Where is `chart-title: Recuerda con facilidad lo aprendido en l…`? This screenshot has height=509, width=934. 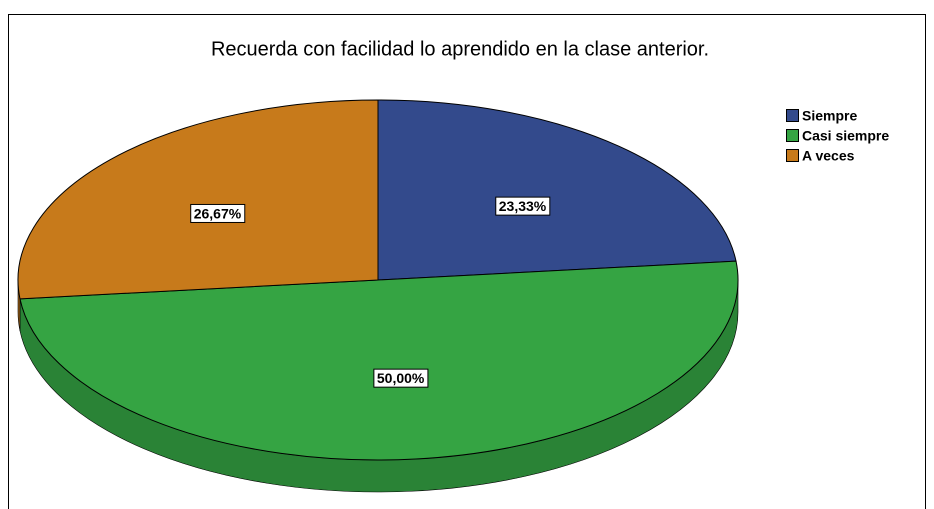 chart-title: Recuerda con facilidad lo aprendido en l… is located at coordinates (460, 49).